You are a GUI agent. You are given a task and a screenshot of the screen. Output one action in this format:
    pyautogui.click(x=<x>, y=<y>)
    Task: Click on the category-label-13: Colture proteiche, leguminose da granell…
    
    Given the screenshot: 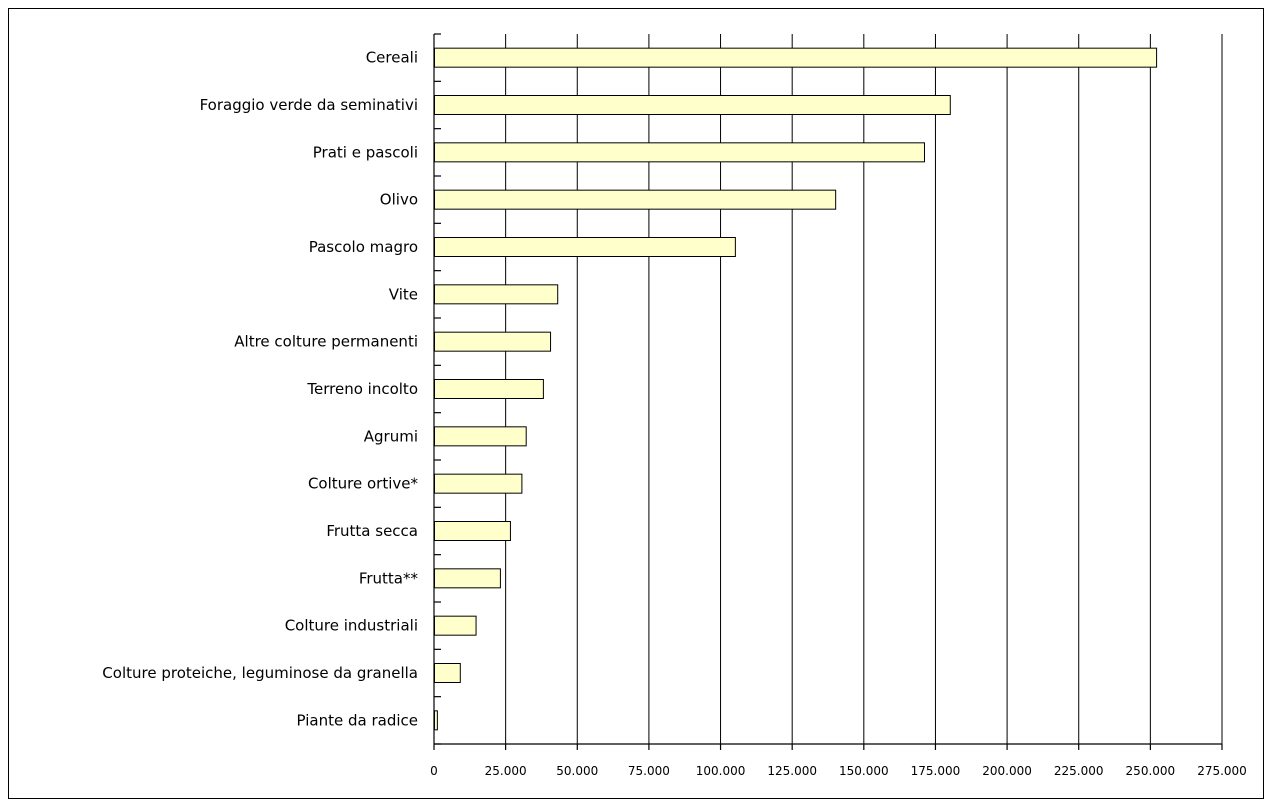 What is the action you would take?
    pyautogui.click(x=260, y=673)
    